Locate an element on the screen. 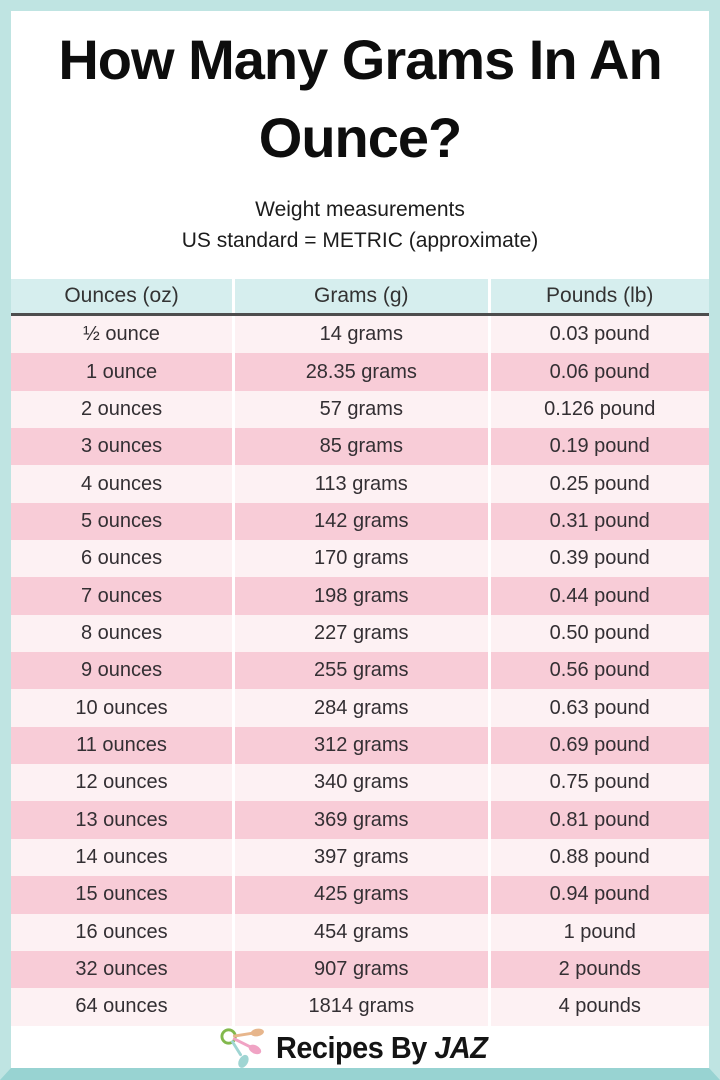 This screenshot has width=720, height=1080. table-row: 3 ounces 85 grams 0.19 pound is located at coordinates (360, 447).